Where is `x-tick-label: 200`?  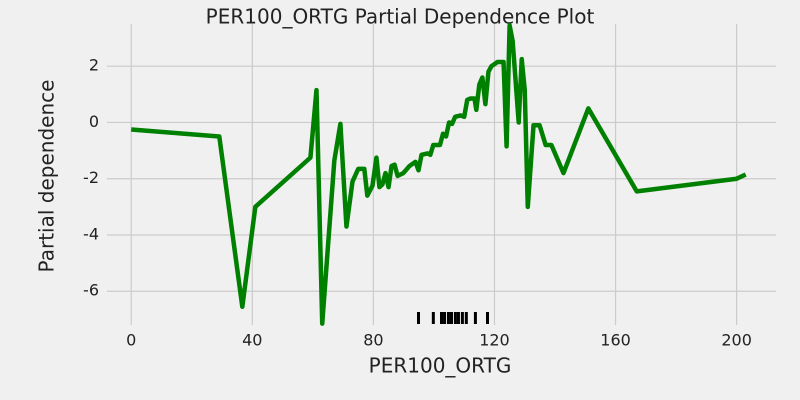 x-tick-label: 200 is located at coordinates (736, 340).